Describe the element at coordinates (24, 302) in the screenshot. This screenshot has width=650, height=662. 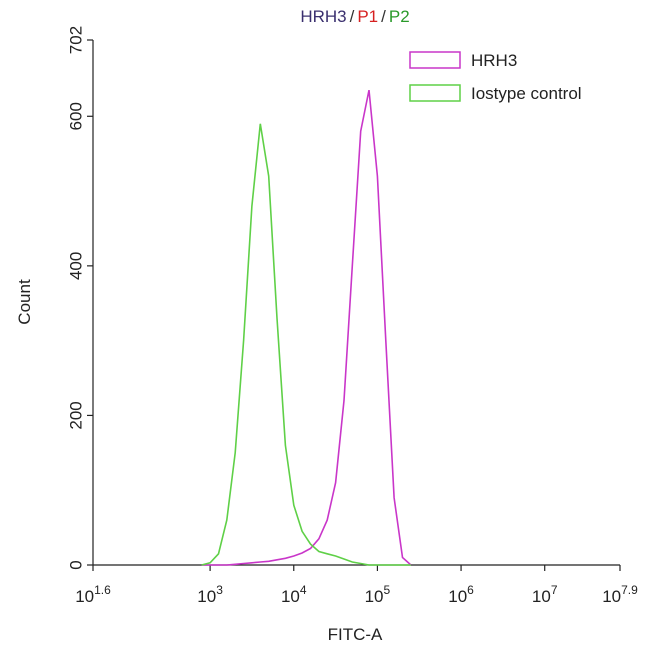
I see `y-axis-label: Count` at that location.